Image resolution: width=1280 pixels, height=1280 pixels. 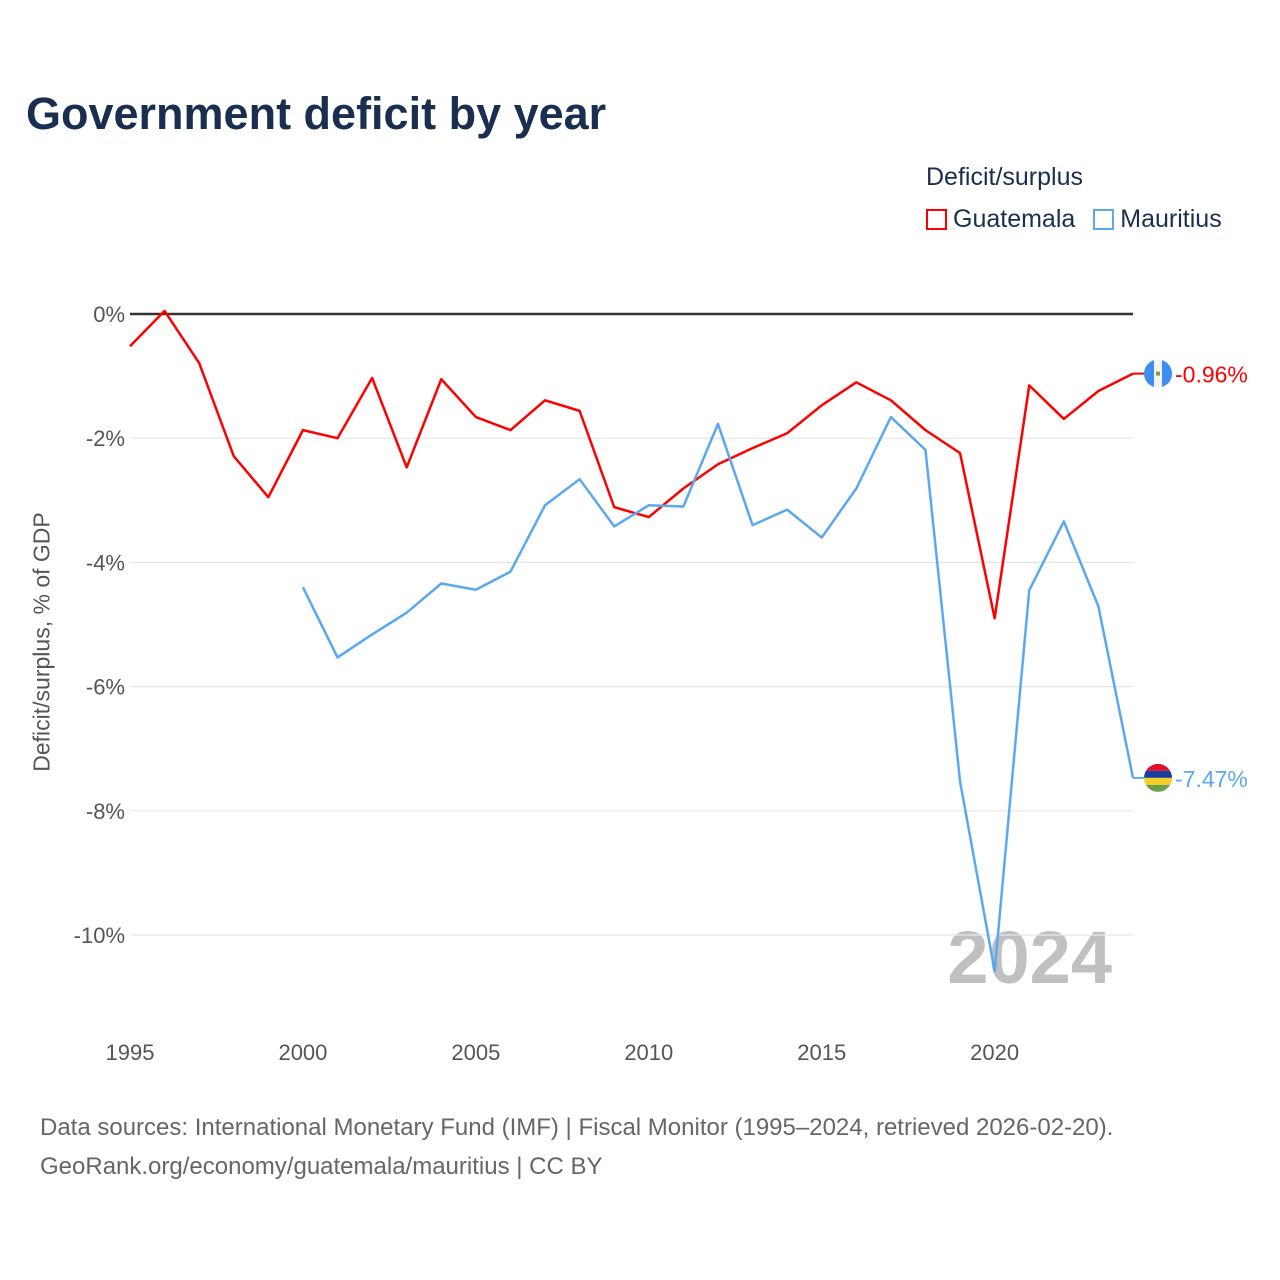 I want to click on x-tick-label: 2010, so click(x=648, y=1052).